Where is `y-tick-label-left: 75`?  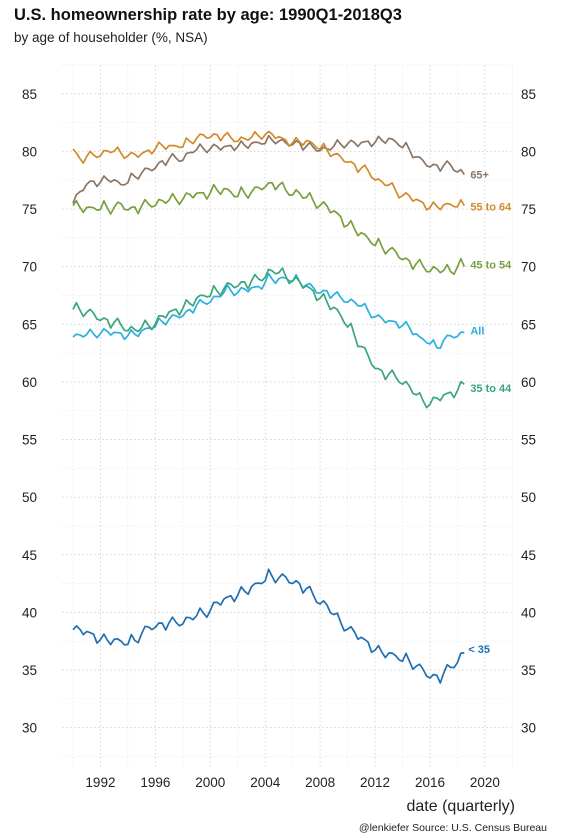 y-tick-label-left: 75 is located at coordinates (29, 209).